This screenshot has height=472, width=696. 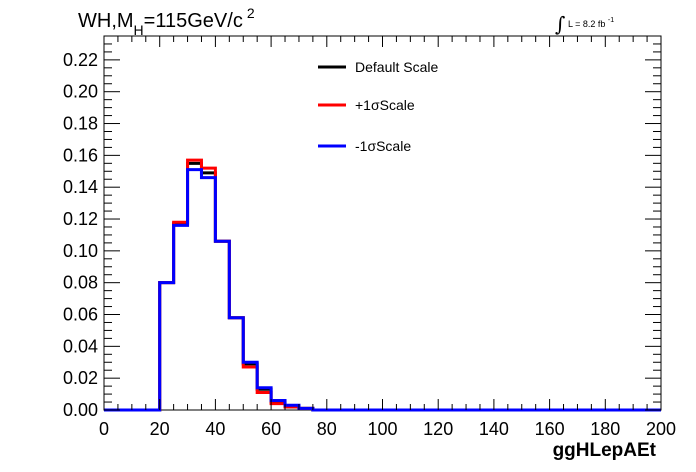 What do you see at coordinates (160, 429) in the screenshot?
I see `x-tick-label: 20` at bounding box center [160, 429].